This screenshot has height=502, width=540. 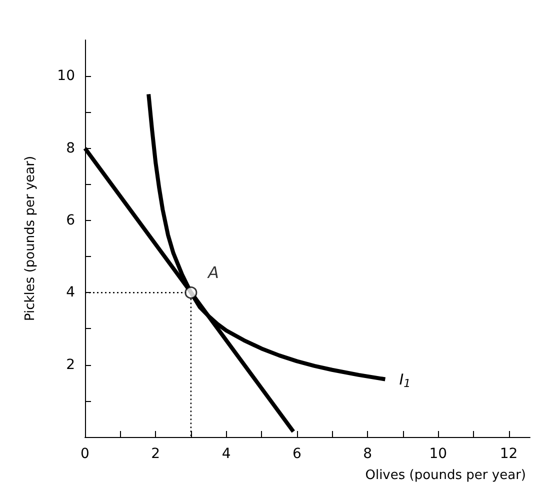 I want to click on x-tick-label: 10, so click(x=438, y=454).